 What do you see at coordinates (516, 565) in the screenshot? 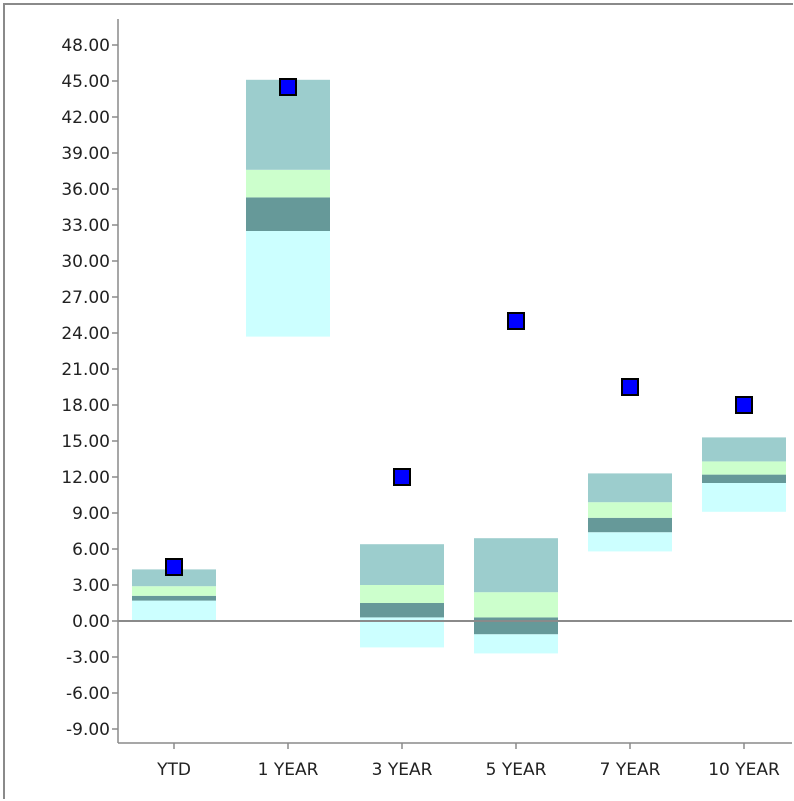
I see `band-top-5-year` at bounding box center [516, 565].